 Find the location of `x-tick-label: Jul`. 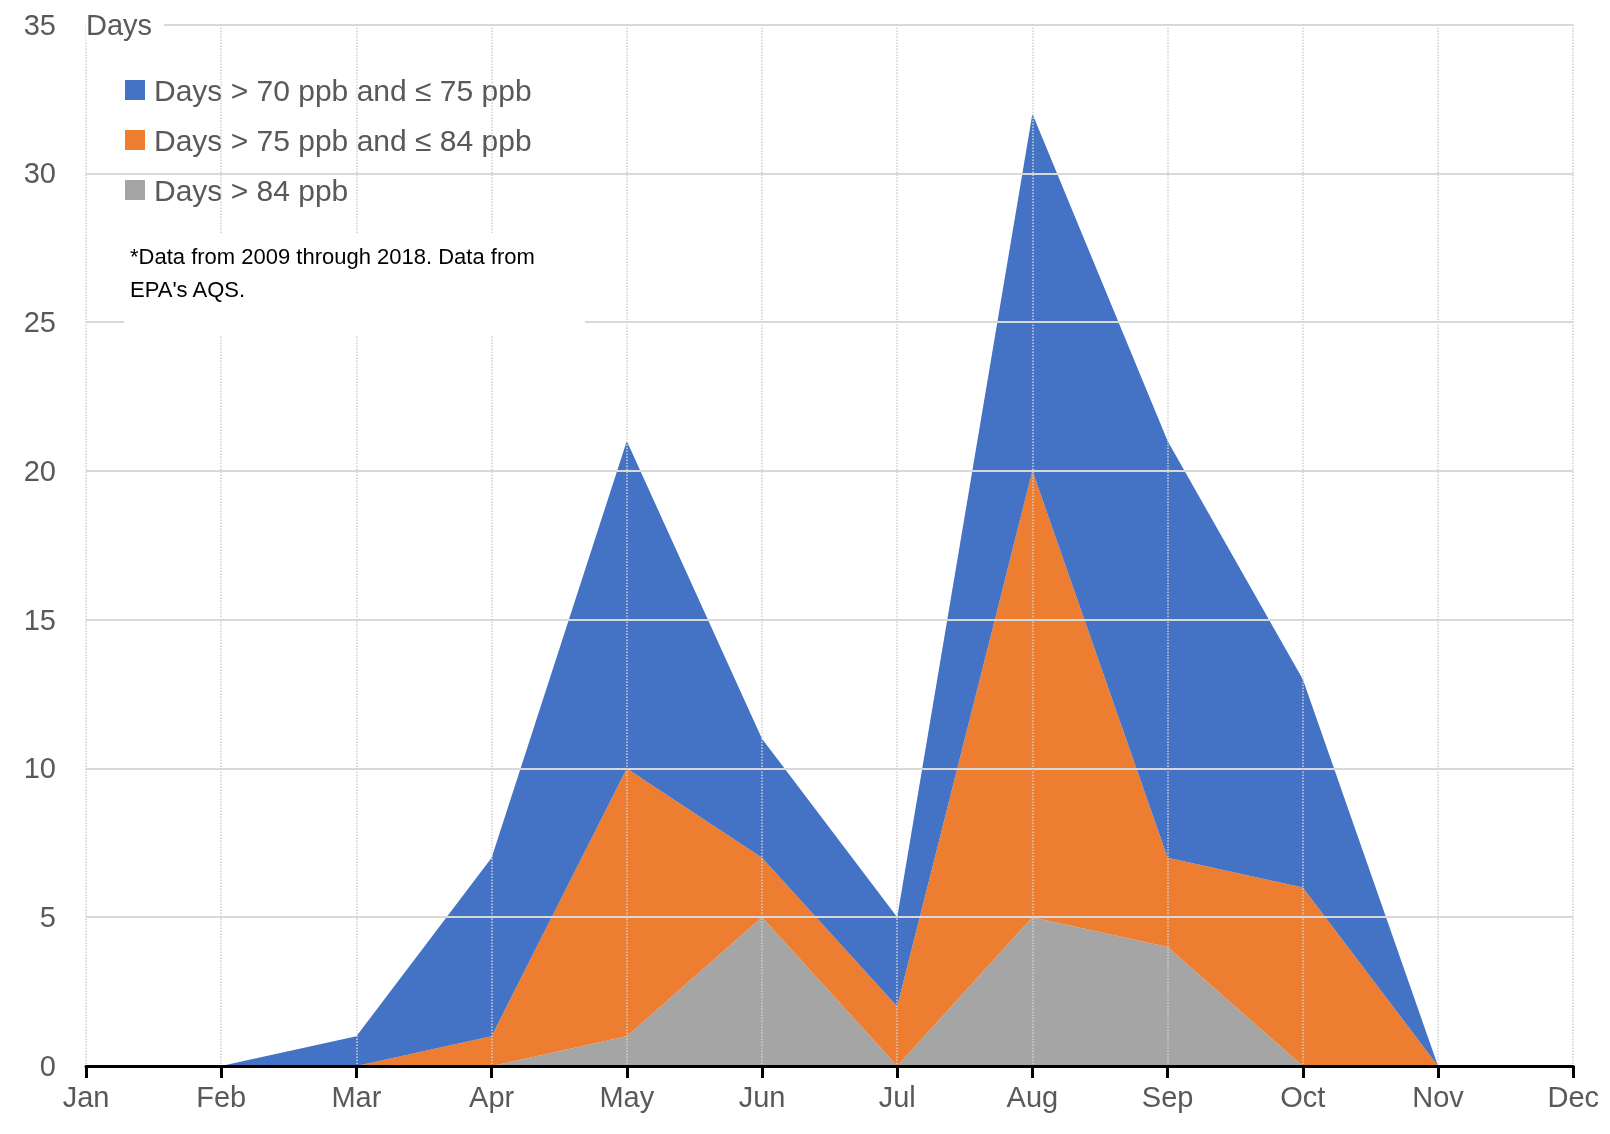

x-tick-label: Jul is located at coordinates (897, 1096).